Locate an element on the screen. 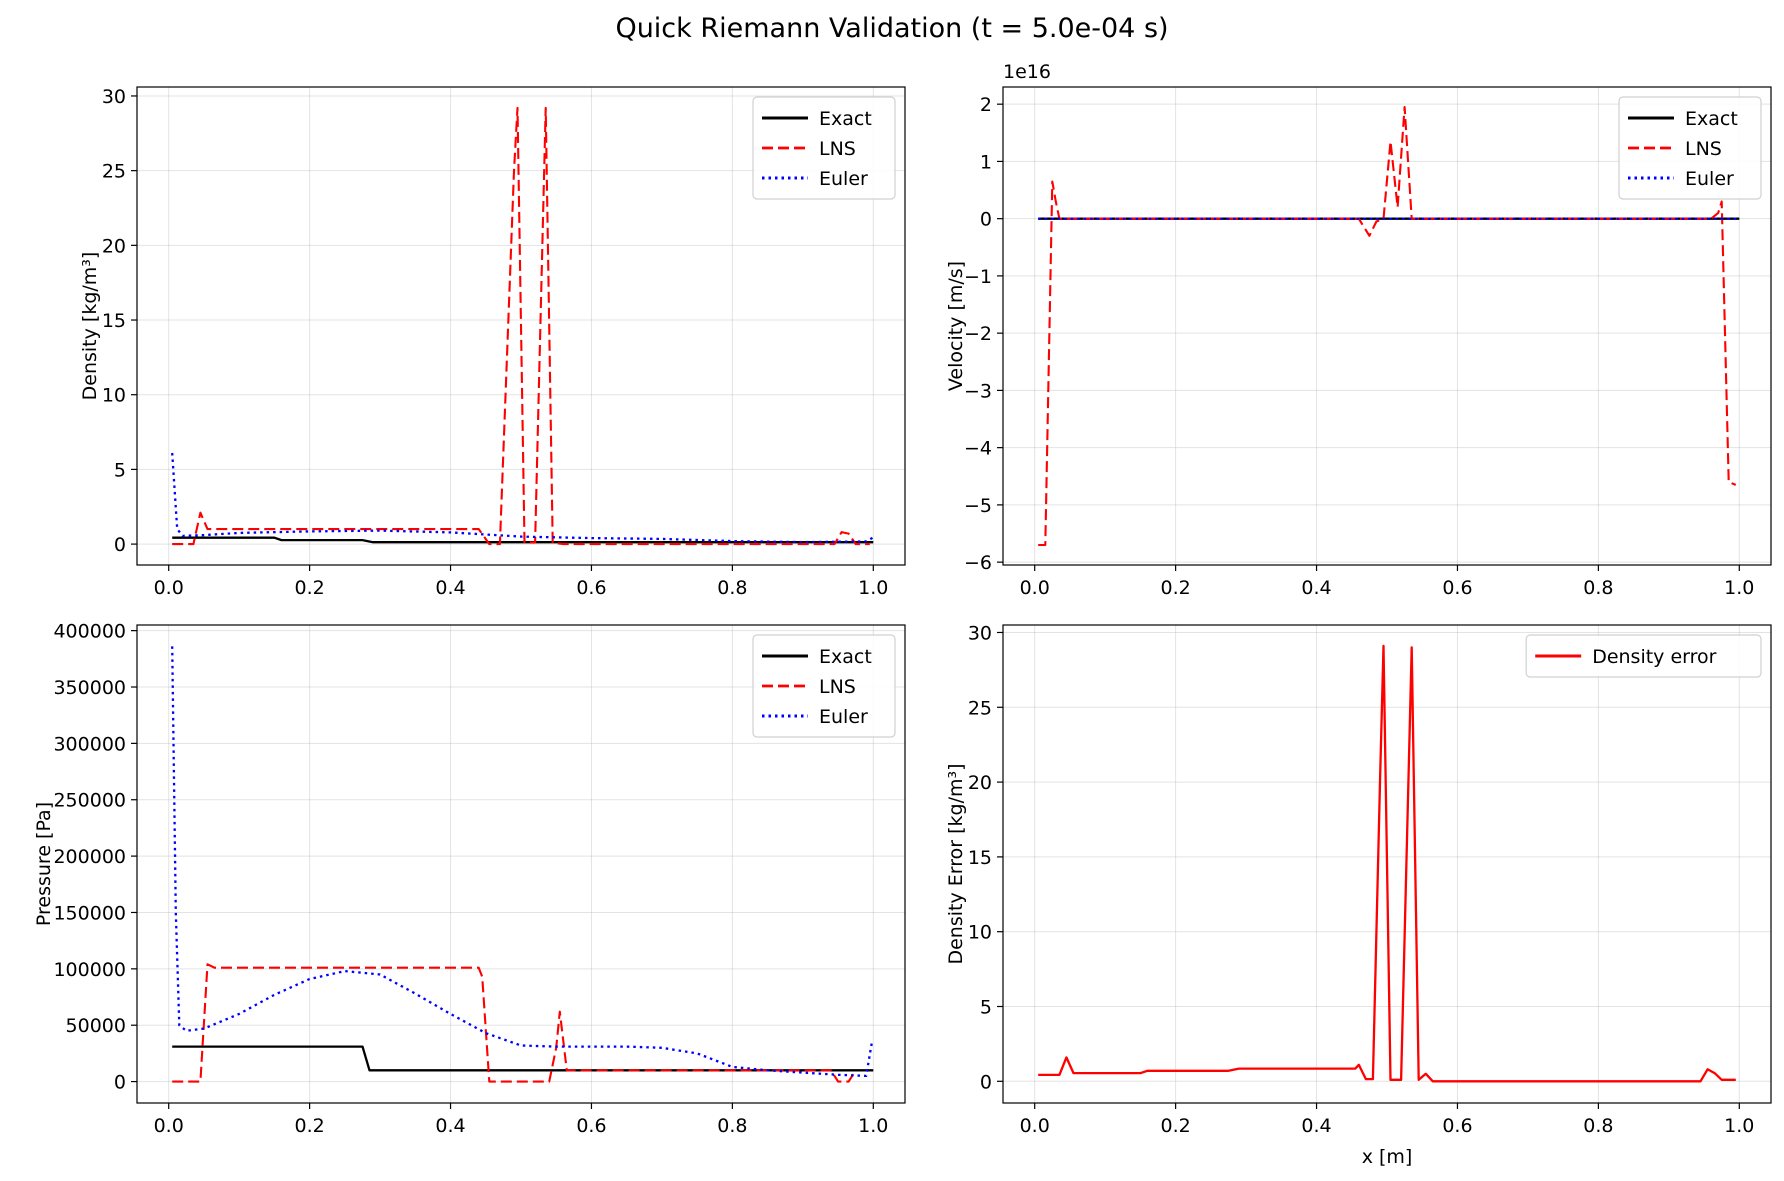 The height and width of the screenshot is (1181, 1784). axis-offset-text: 1e16 is located at coordinates (1027, 72).